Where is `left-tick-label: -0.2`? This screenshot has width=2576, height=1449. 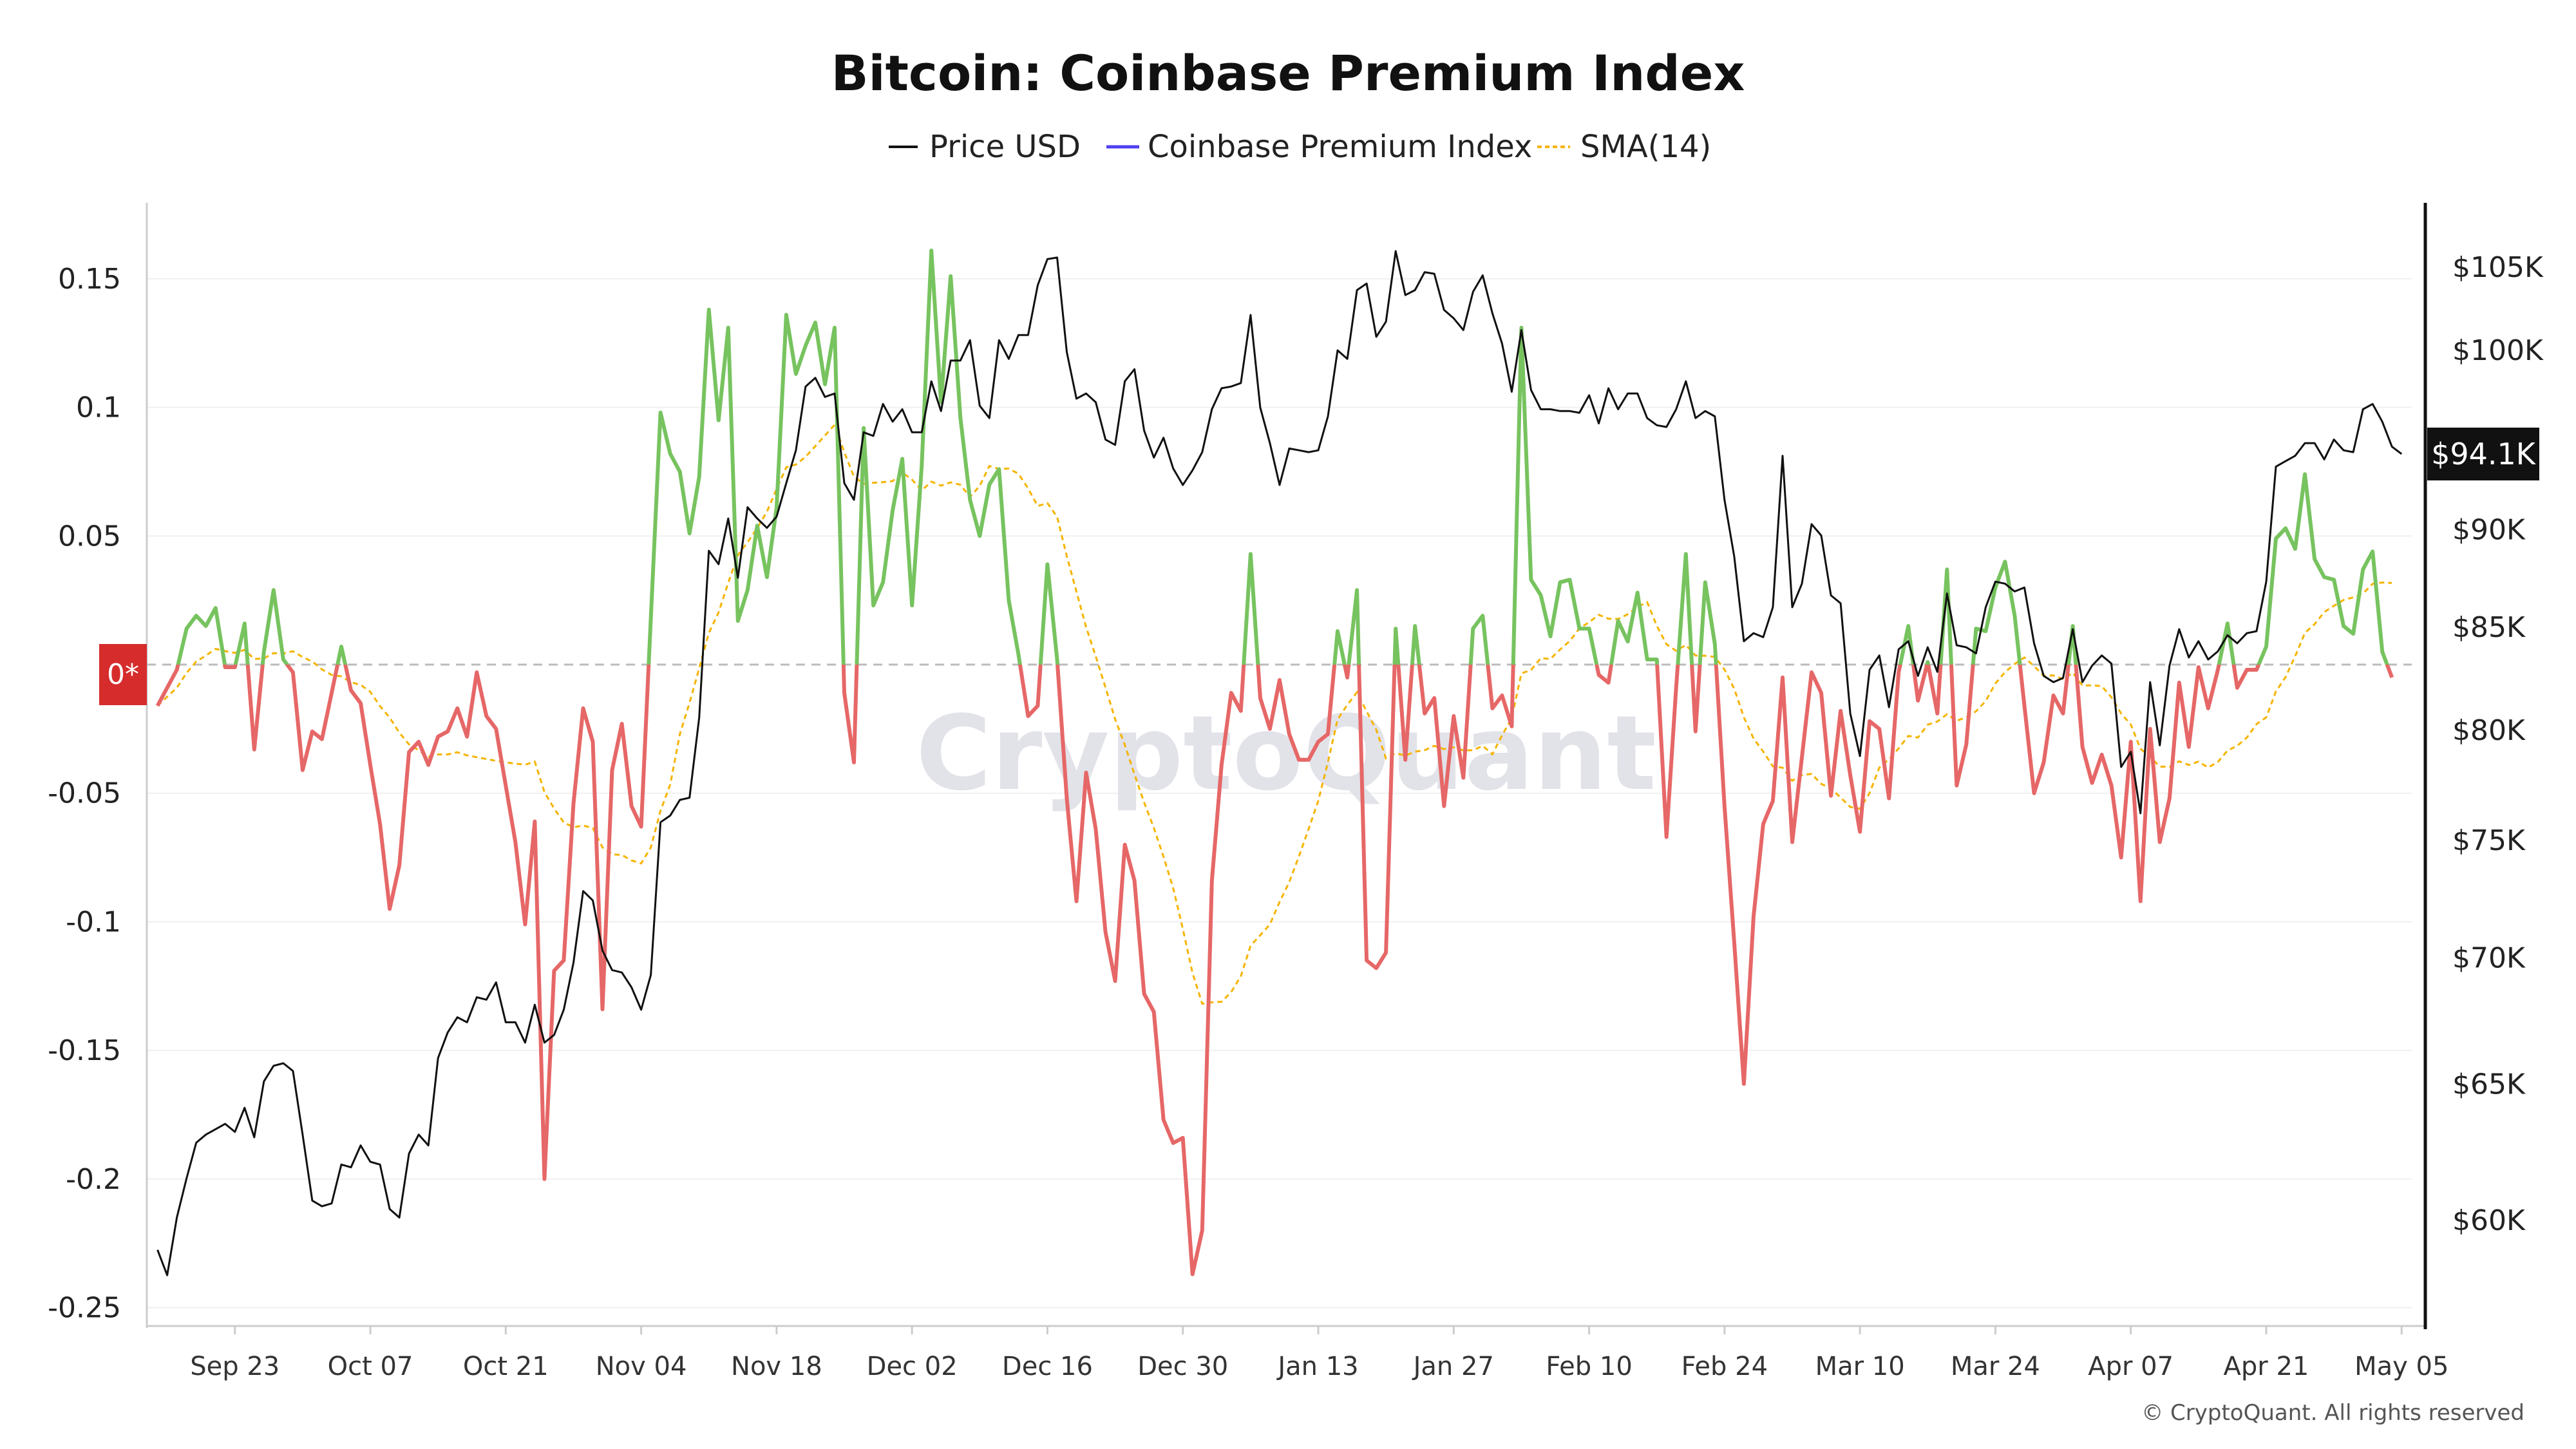 left-tick-label: -0.2 is located at coordinates (93, 1179).